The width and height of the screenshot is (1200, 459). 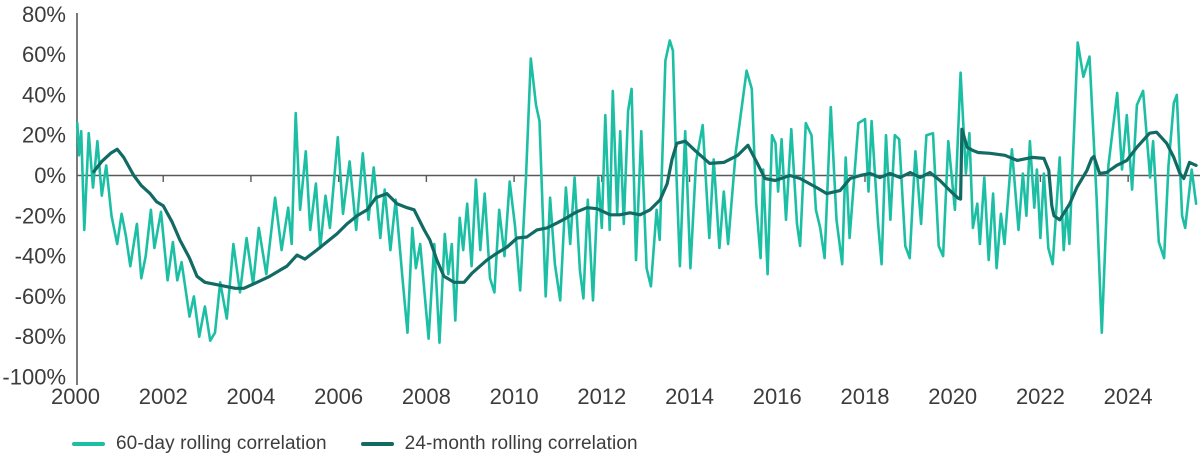 What do you see at coordinates (250, 396) in the screenshot?
I see `x-tick-label: 2004` at bounding box center [250, 396].